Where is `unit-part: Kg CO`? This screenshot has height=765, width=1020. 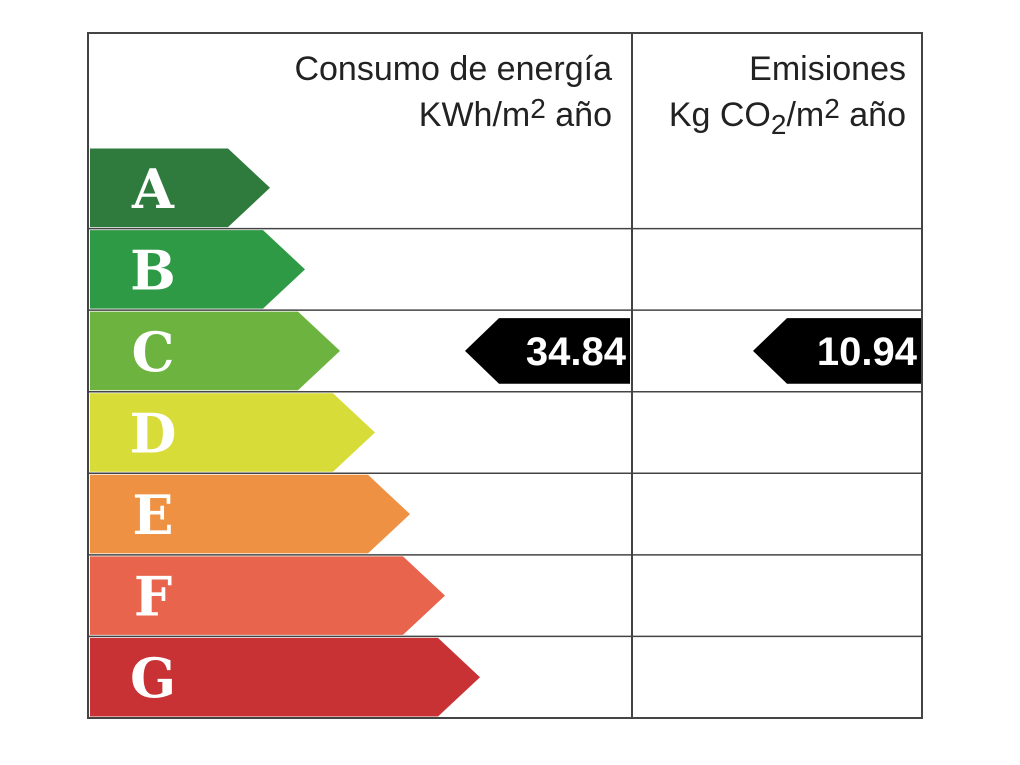 unit-part: Kg CO is located at coordinates (720, 115).